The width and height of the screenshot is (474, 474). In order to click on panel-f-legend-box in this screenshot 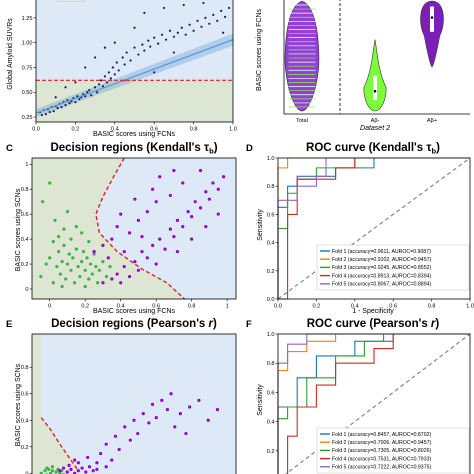, I will do `click(393, 450)`.